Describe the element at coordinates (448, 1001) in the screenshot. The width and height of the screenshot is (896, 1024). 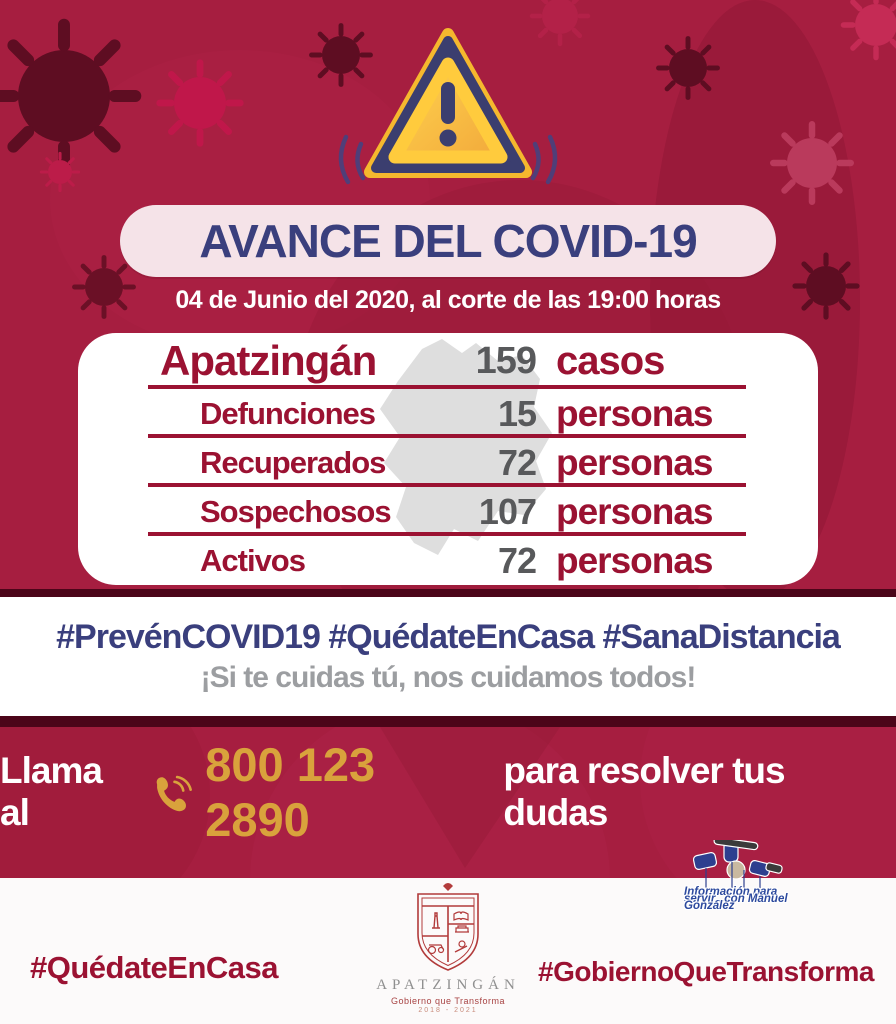
I see `crest-motto: Gobierno que Transforma` at that location.